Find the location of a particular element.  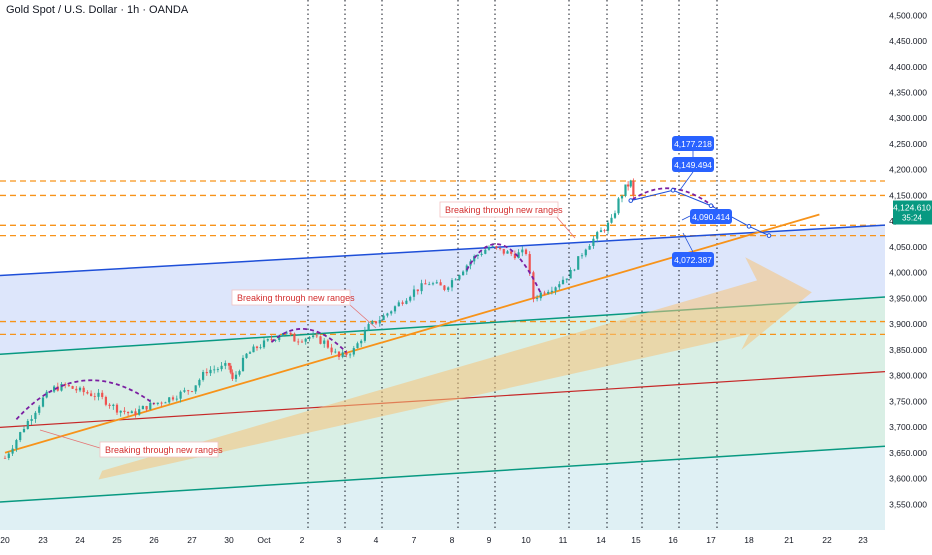

x-tick-label: 10 is located at coordinates (526, 540).